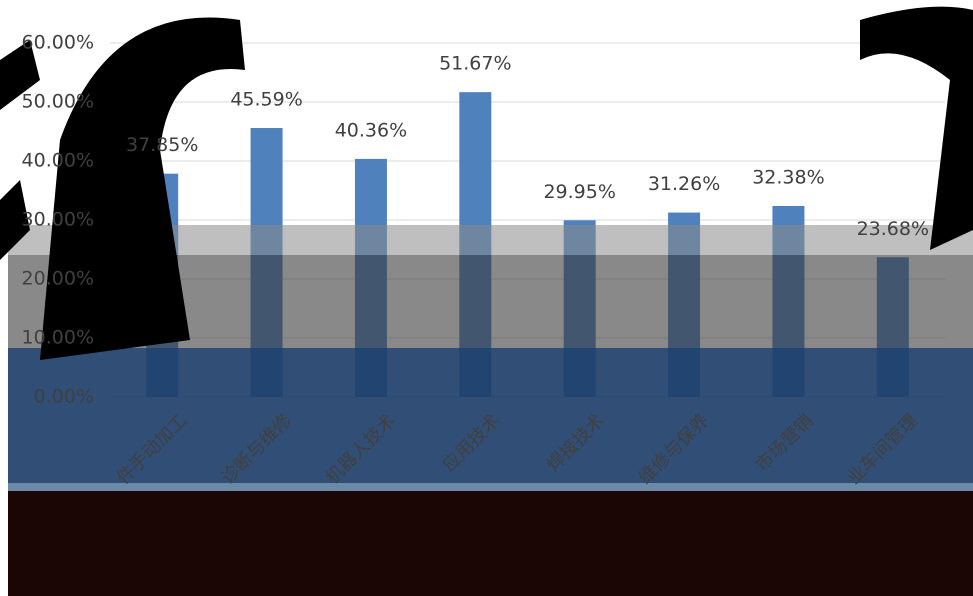 Image resolution: width=973 pixels, height=596 pixels. Describe the element at coordinates (58, 102) in the screenshot. I see `y-tick-label: 50.00%` at that location.